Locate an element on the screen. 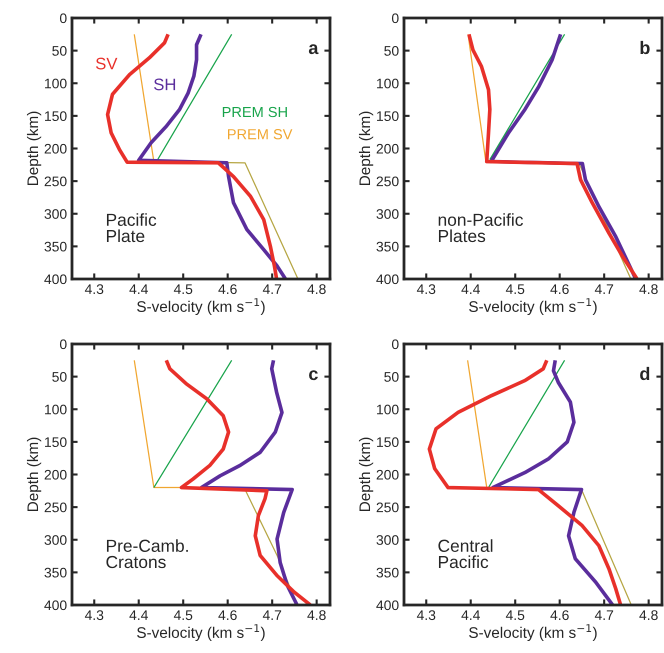 This screenshot has width=664, height=653. line-series is located at coordinates (525, 481).